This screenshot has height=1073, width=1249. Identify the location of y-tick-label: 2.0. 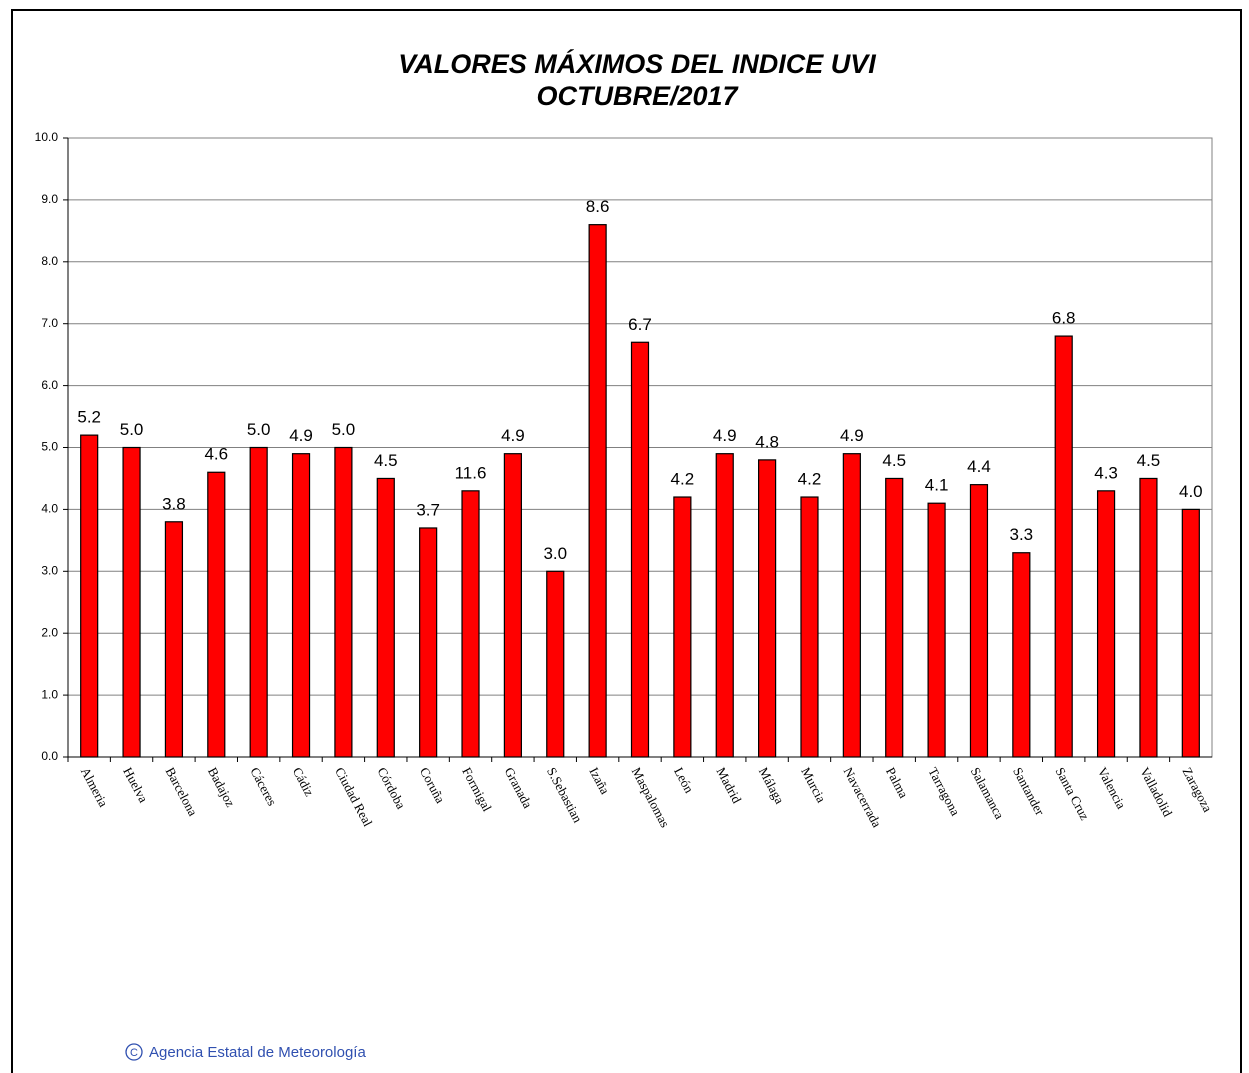
(49, 632).